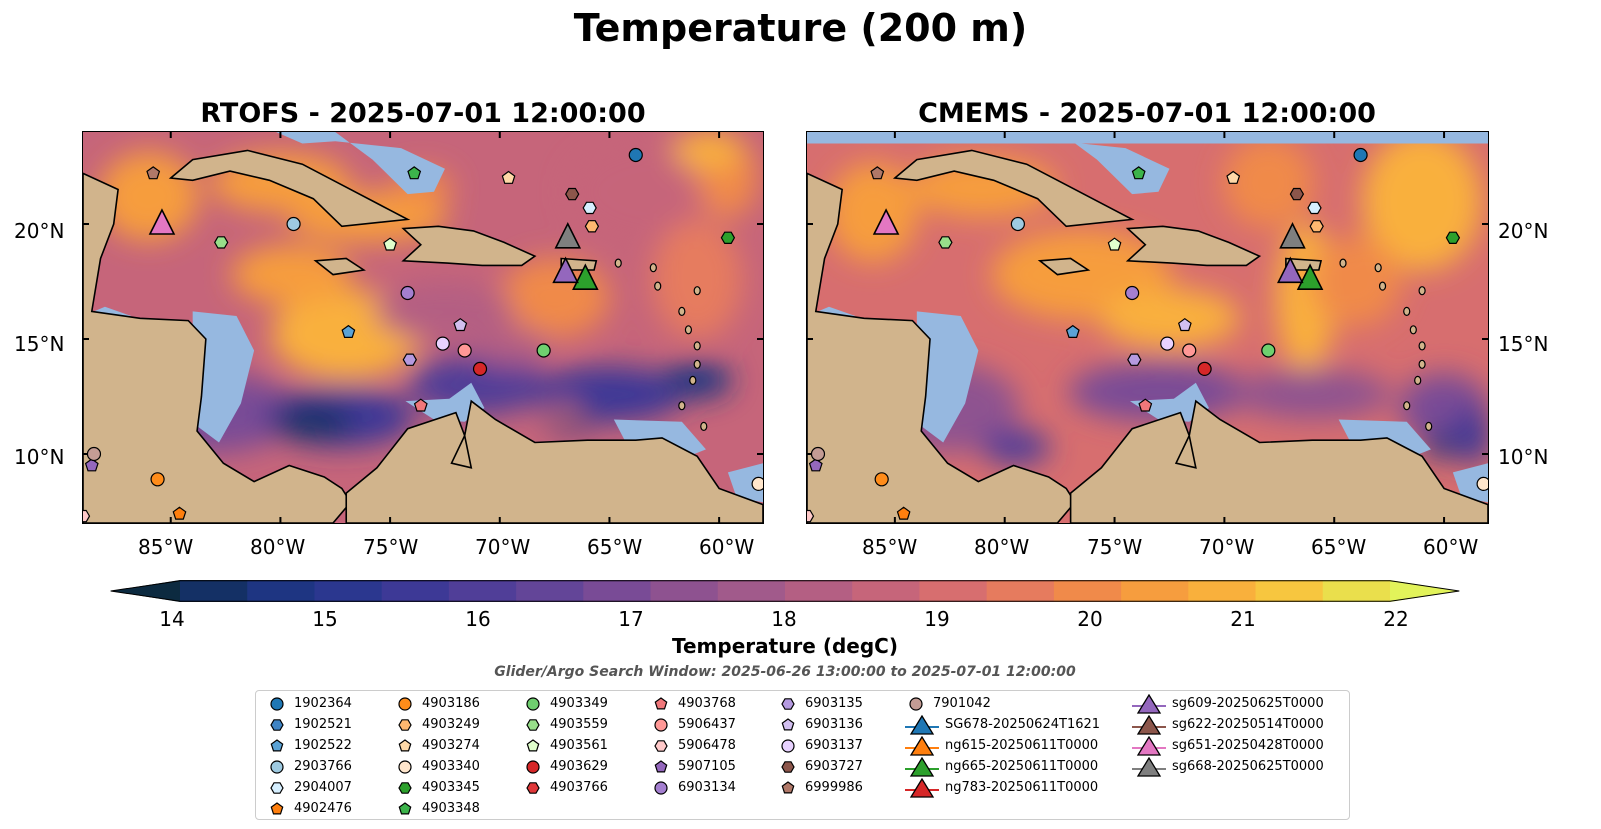 Image resolution: width=1601 pixels, height=829 pixels. Describe the element at coordinates (693, 766) in the screenshot. I see `legend-entry: 5907105` at that location.